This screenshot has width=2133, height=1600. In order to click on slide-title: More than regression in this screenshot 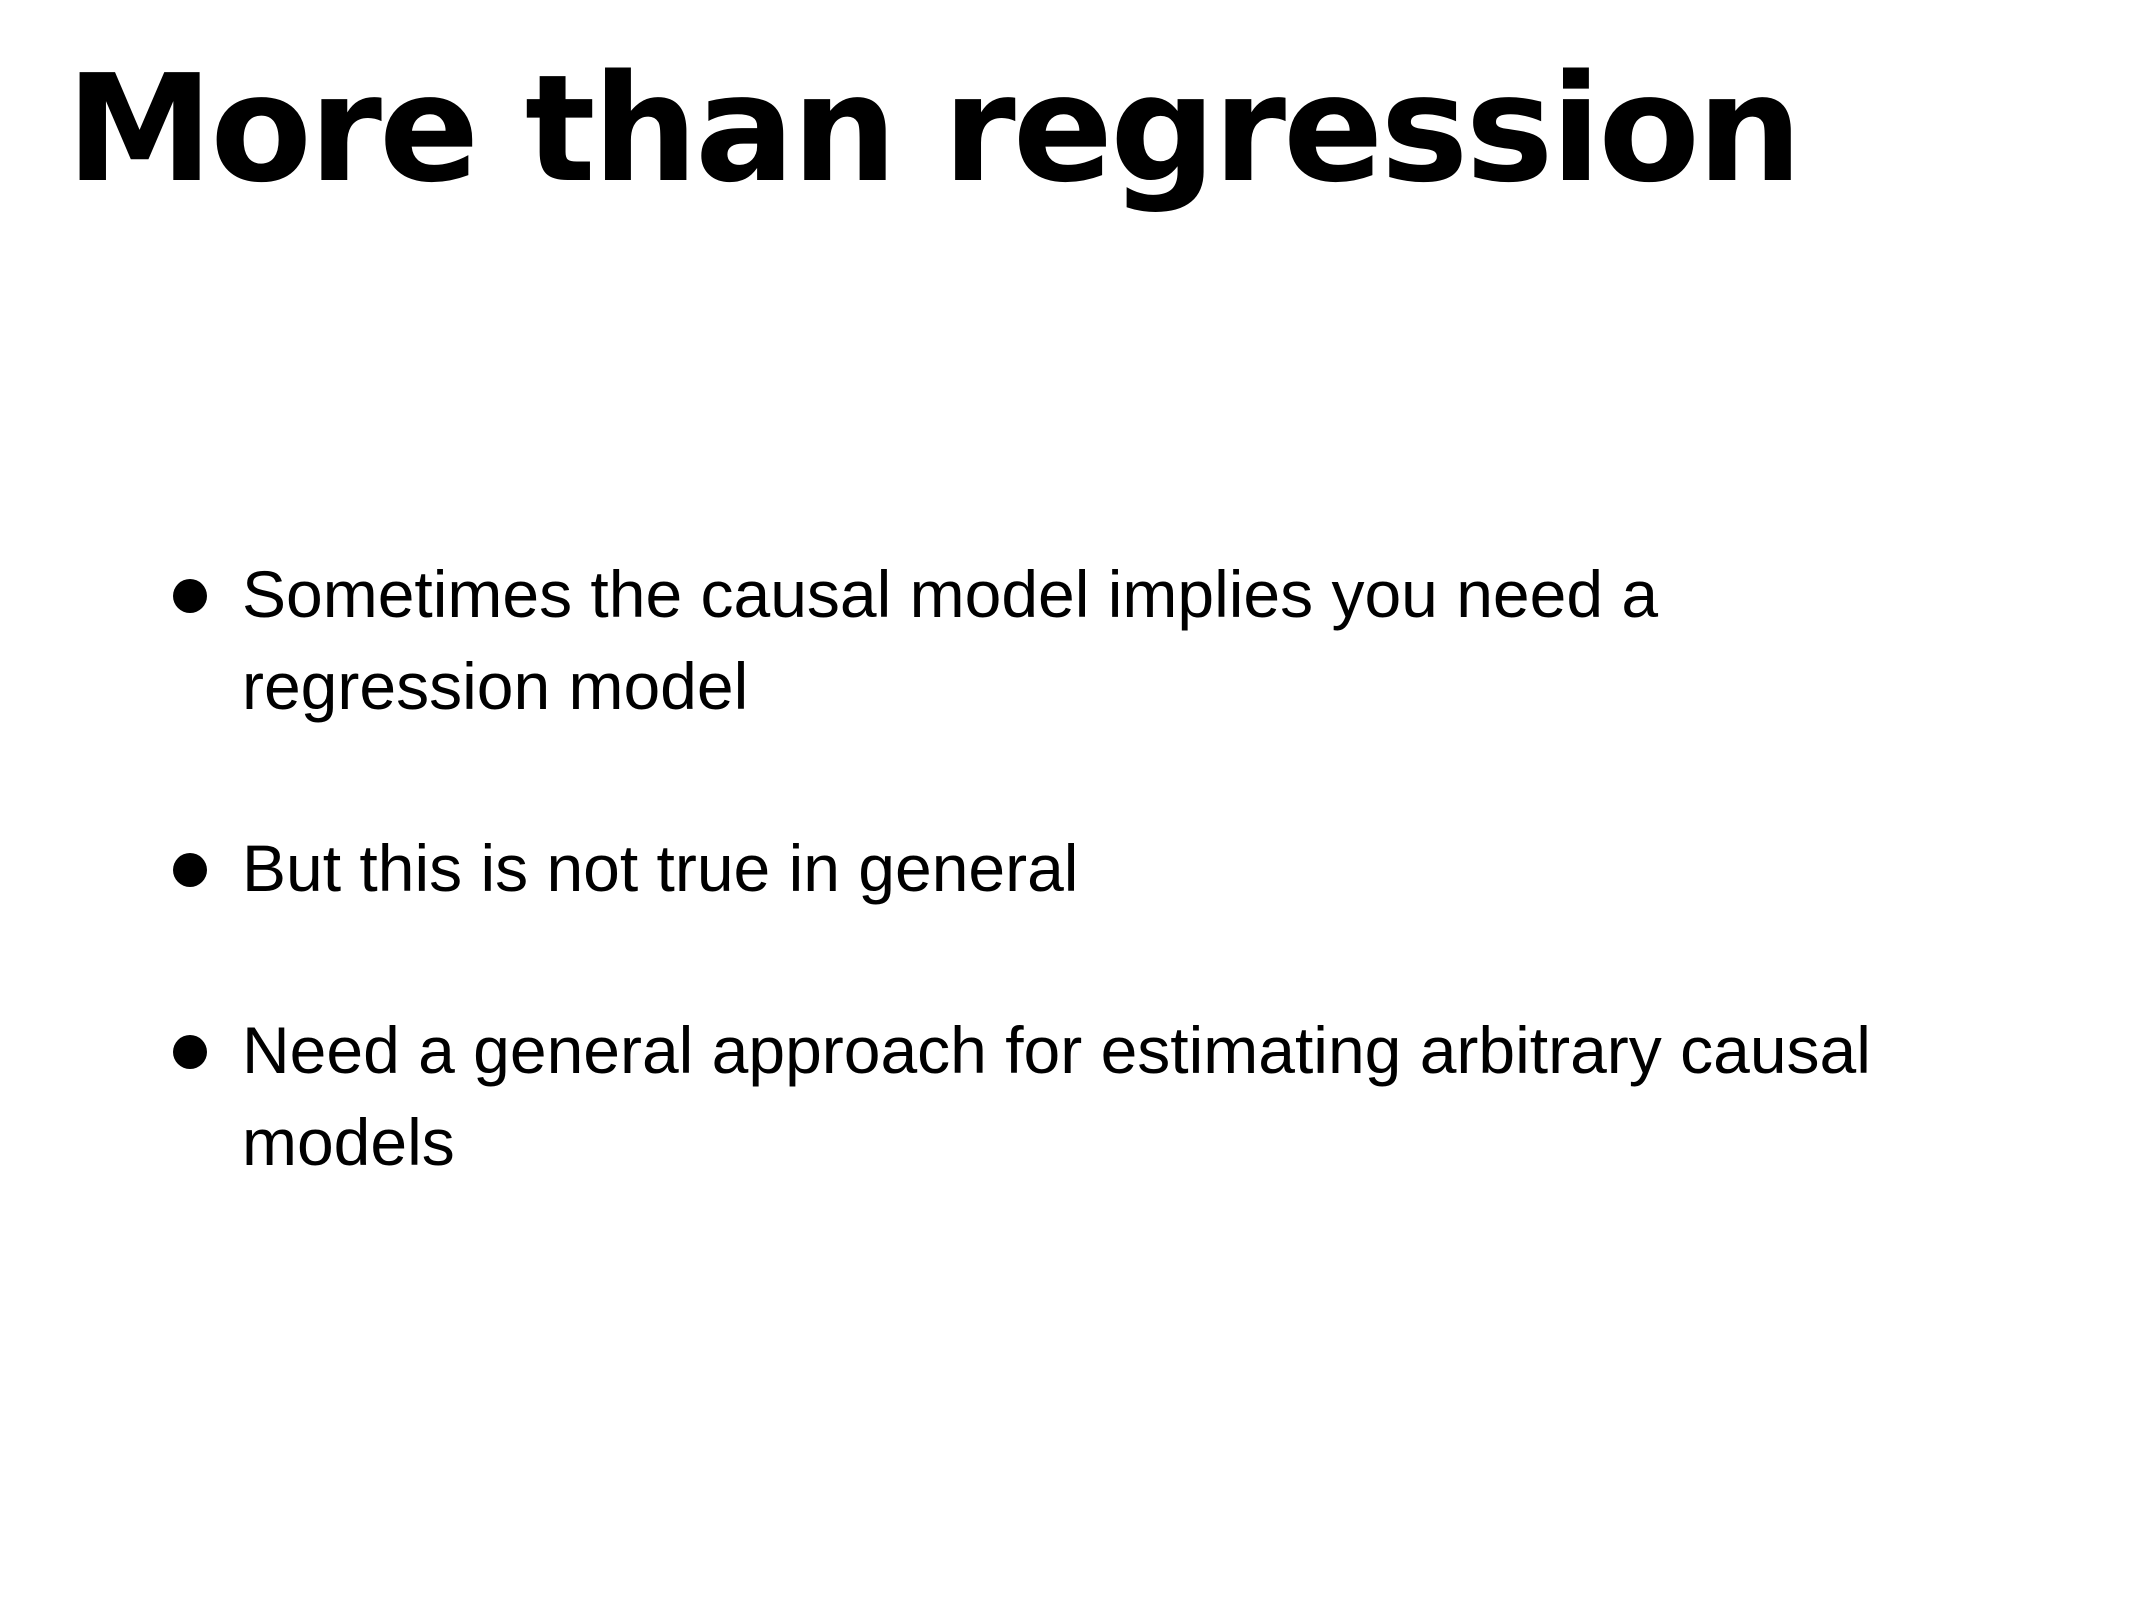, I will do `click(934, 129)`.